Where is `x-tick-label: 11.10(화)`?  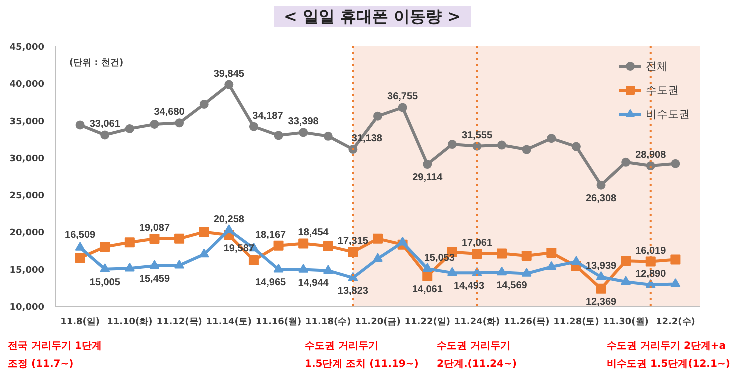 x-tick-label: 11.10(화) is located at coordinates (130, 323).